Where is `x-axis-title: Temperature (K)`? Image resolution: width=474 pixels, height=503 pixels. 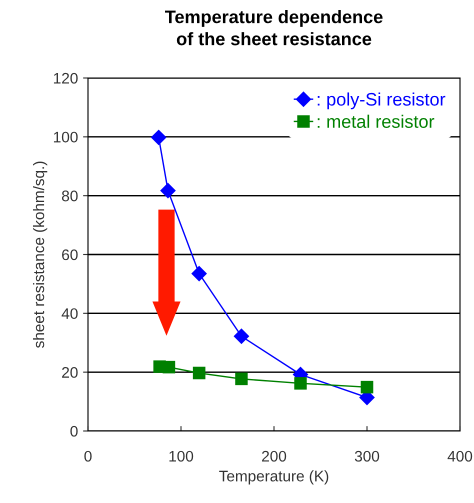 x-axis-title: Temperature (K) is located at coordinates (273, 477).